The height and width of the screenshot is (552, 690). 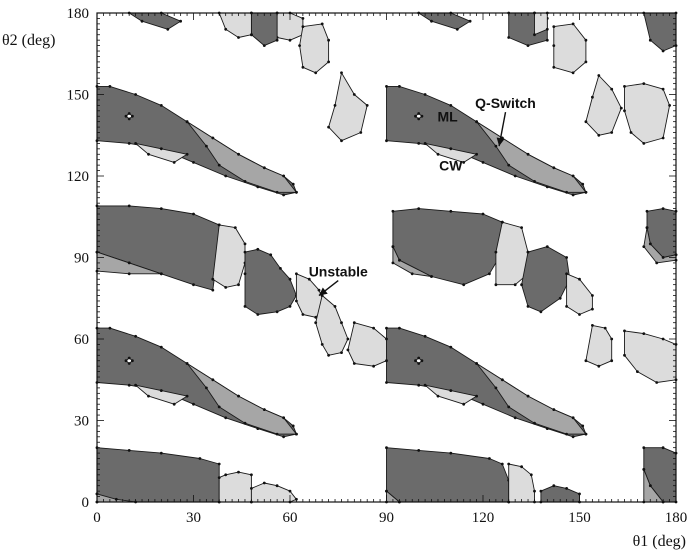 What do you see at coordinates (86, 503) in the screenshot?
I see `y-tick-label: 0` at bounding box center [86, 503].